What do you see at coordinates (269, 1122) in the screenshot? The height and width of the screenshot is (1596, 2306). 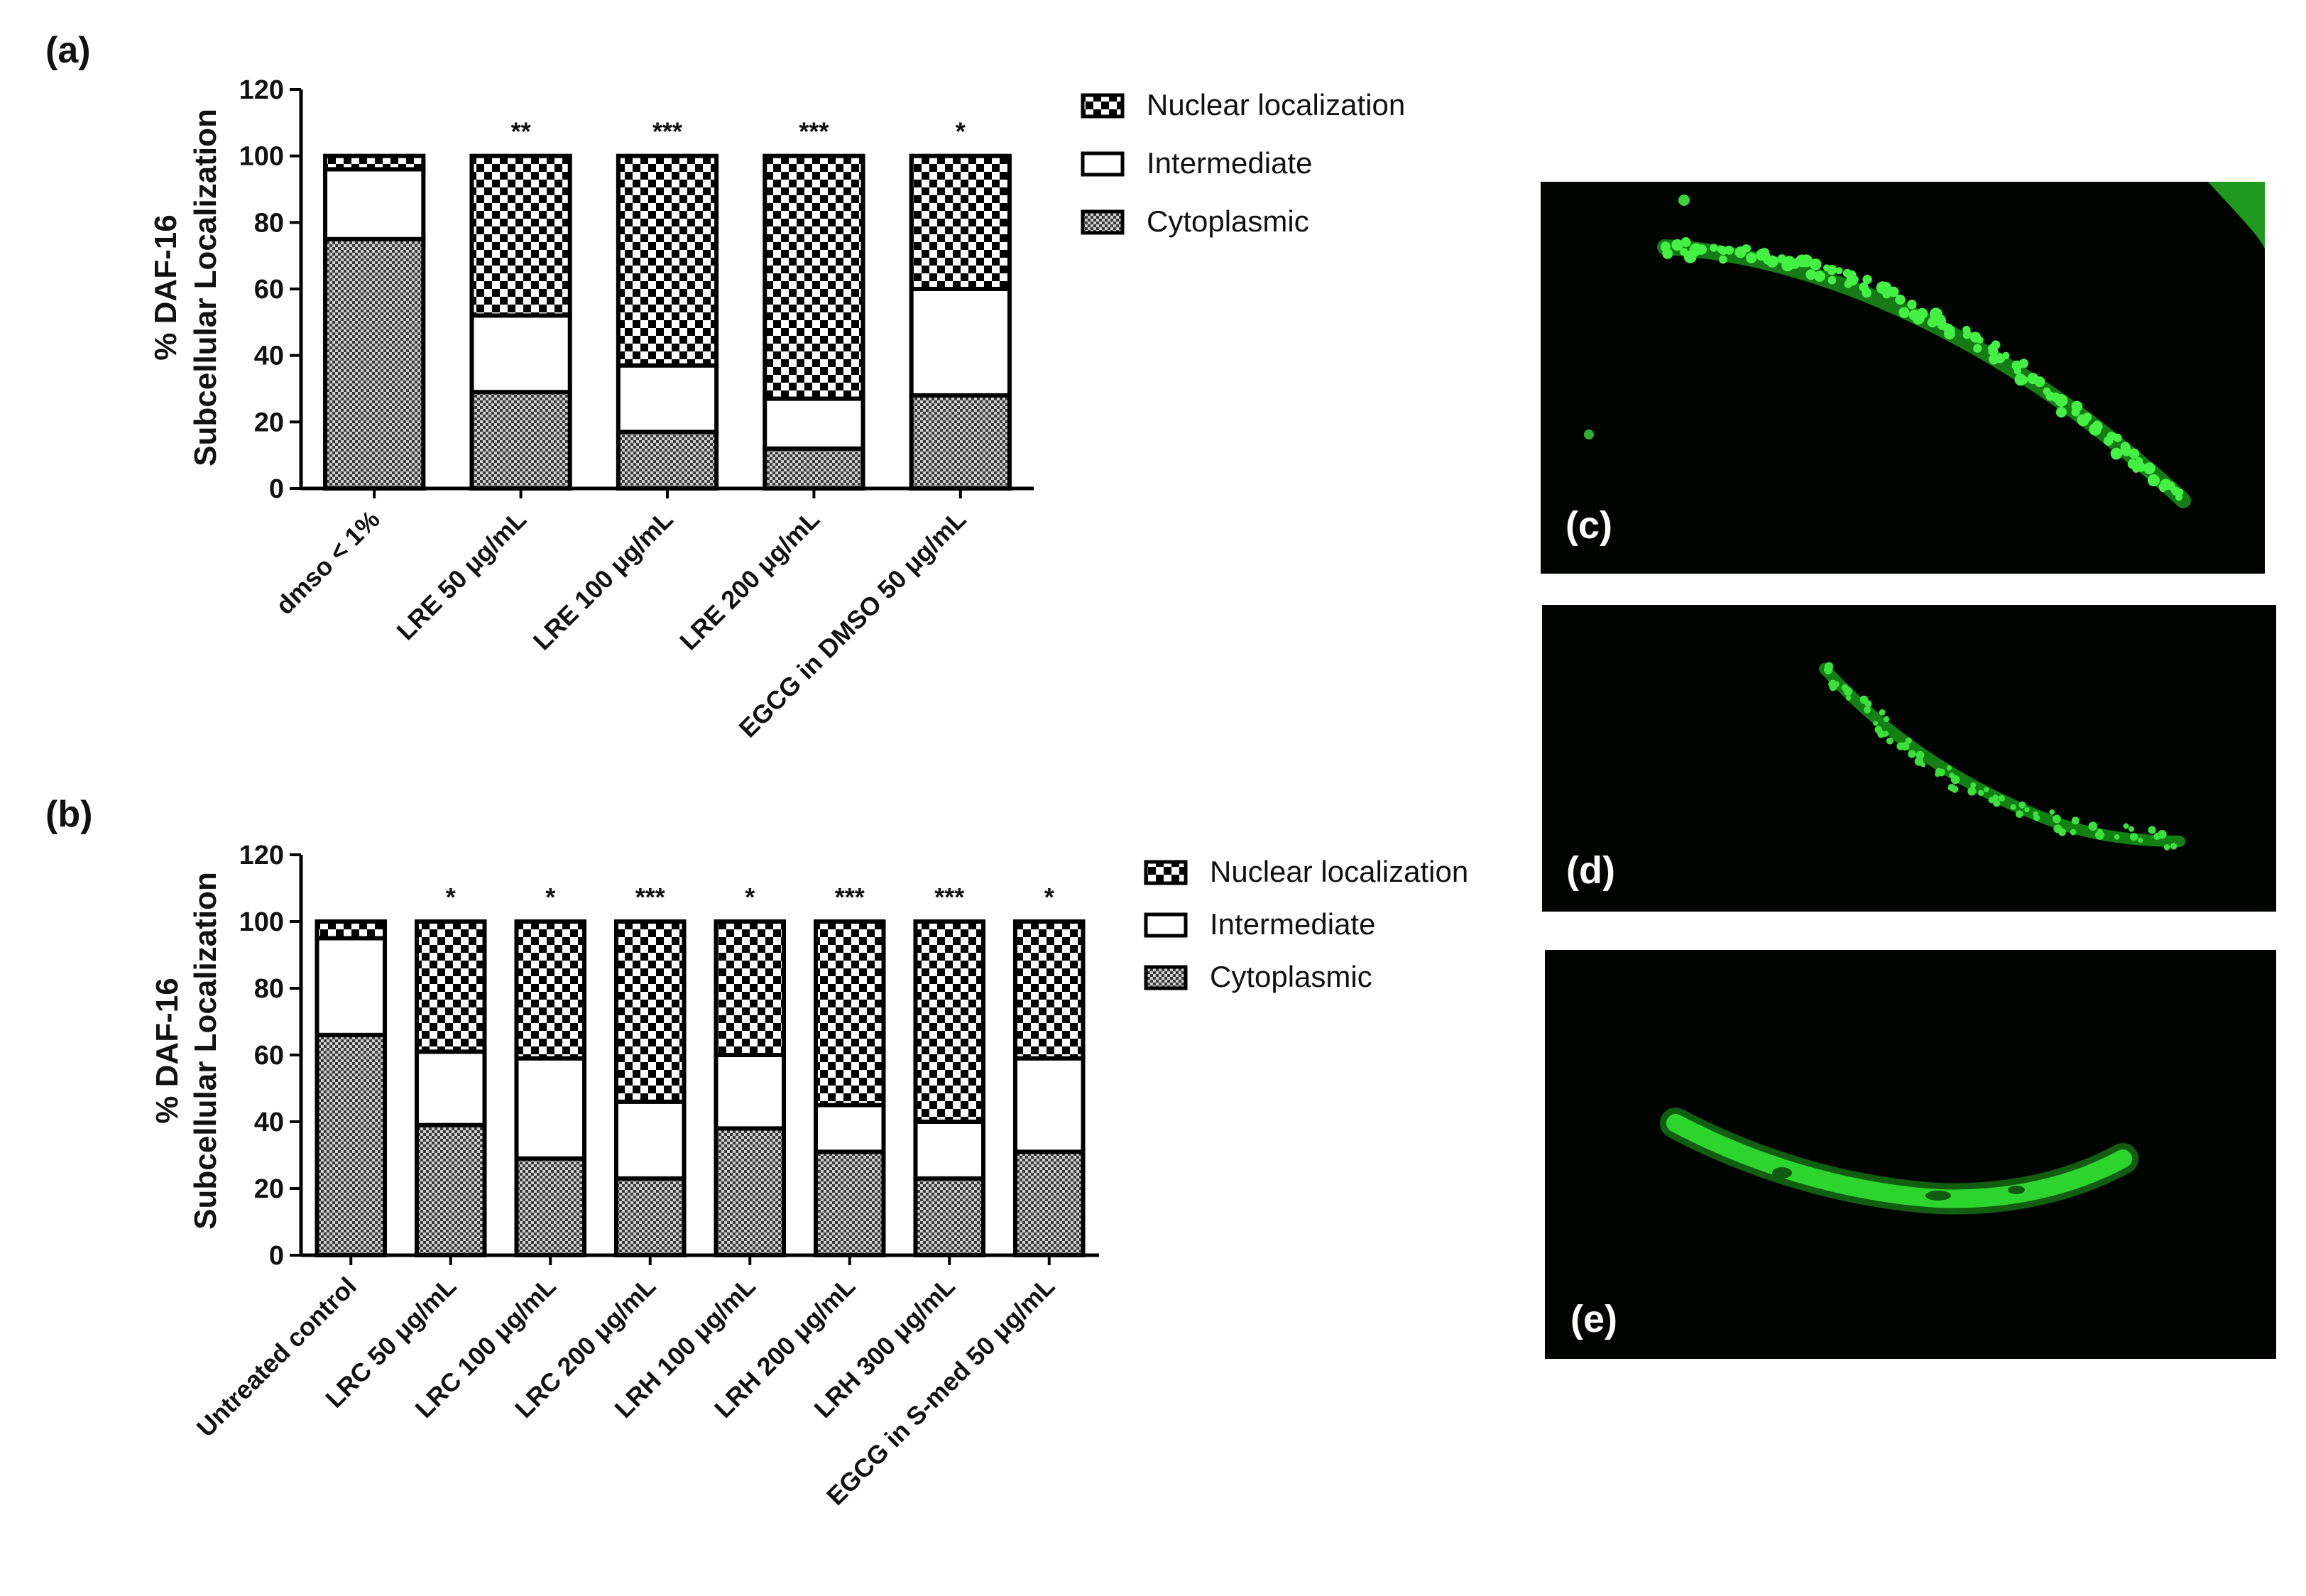 I see `y-tick-label: 40` at bounding box center [269, 1122].